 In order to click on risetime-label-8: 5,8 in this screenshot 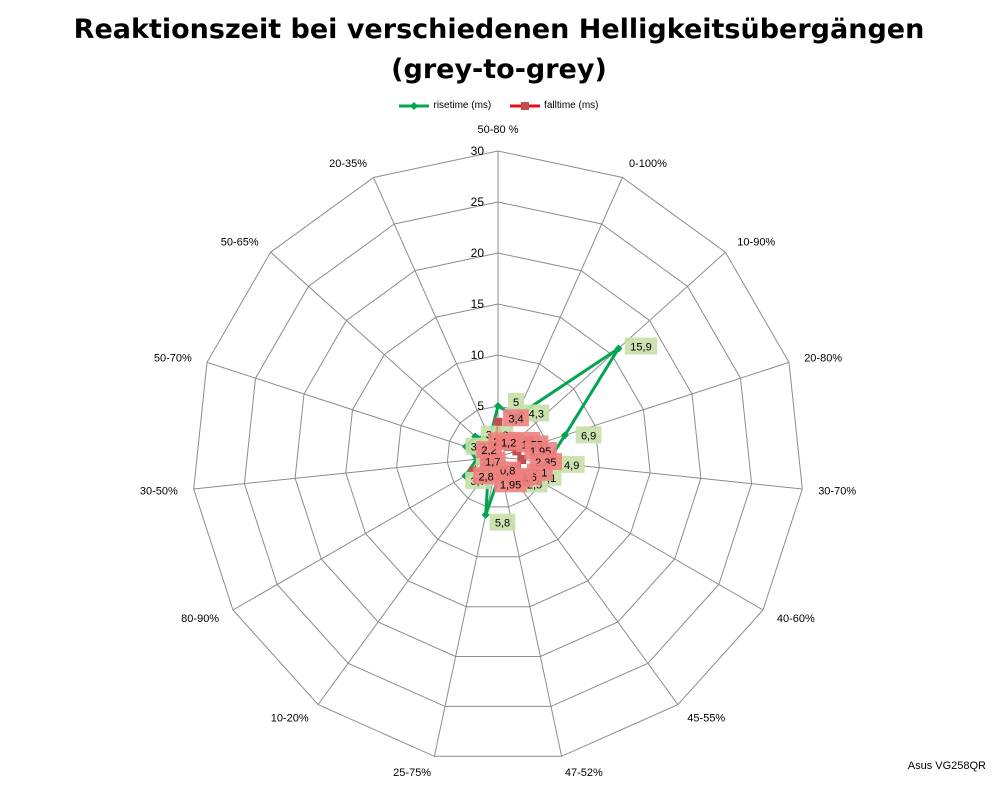, I will do `click(502, 524)`.